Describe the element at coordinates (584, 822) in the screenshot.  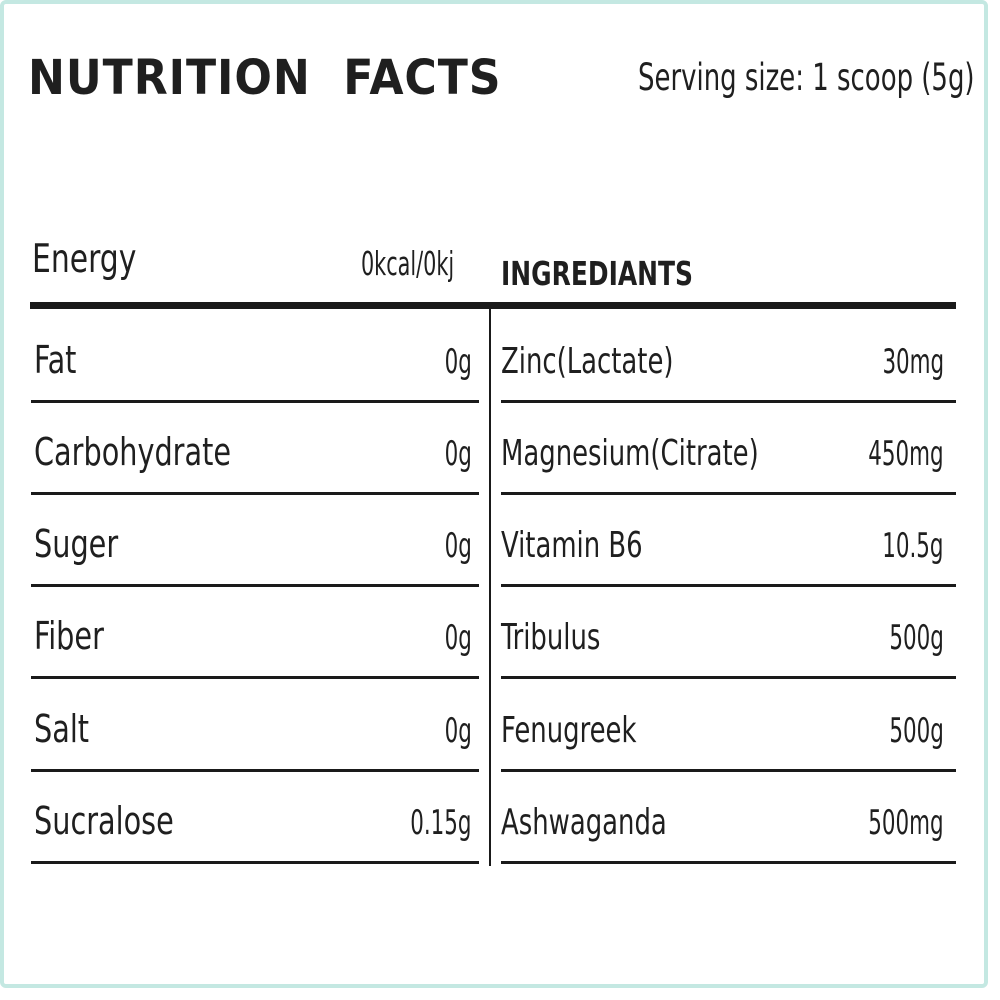
I see `ingredient-label: Ashwaganda` at that location.